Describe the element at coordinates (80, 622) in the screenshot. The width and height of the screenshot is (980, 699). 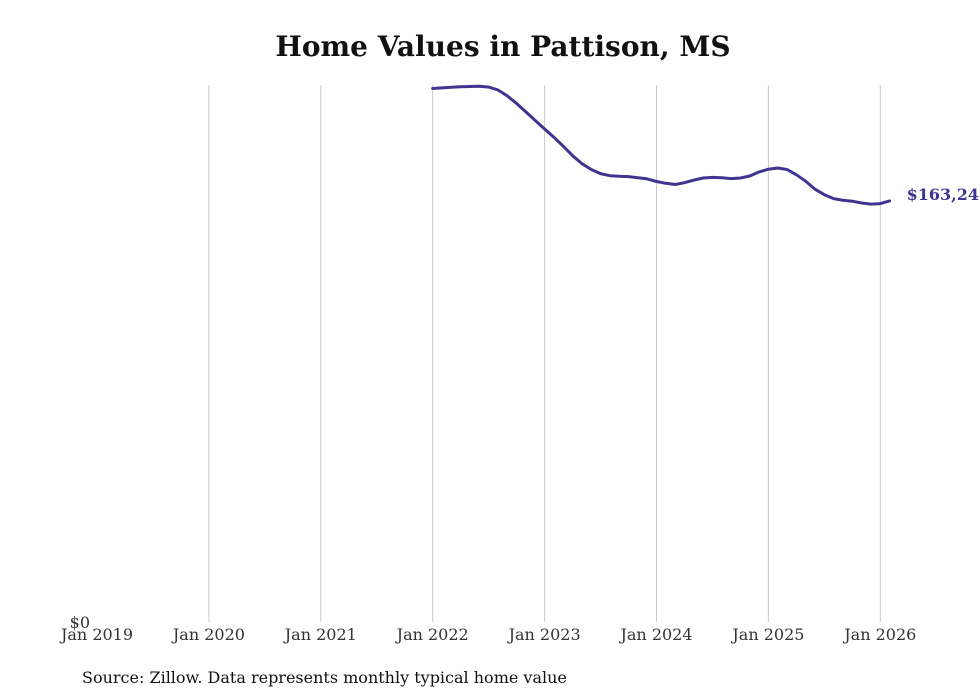
I see `y-tick-label: $0` at that location.